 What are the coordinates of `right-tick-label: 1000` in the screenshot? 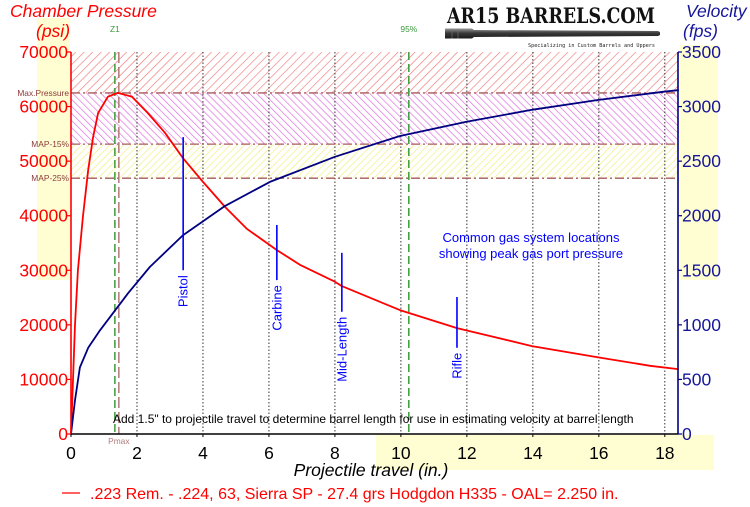 It's located at (701, 325).